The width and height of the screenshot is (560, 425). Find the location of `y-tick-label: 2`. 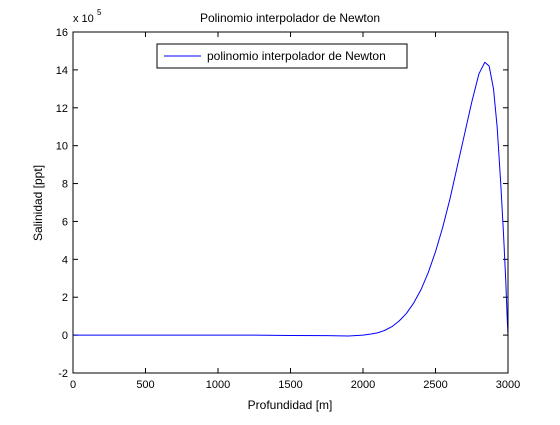

y-tick-label: 2 is located at coordinates (65, 298).